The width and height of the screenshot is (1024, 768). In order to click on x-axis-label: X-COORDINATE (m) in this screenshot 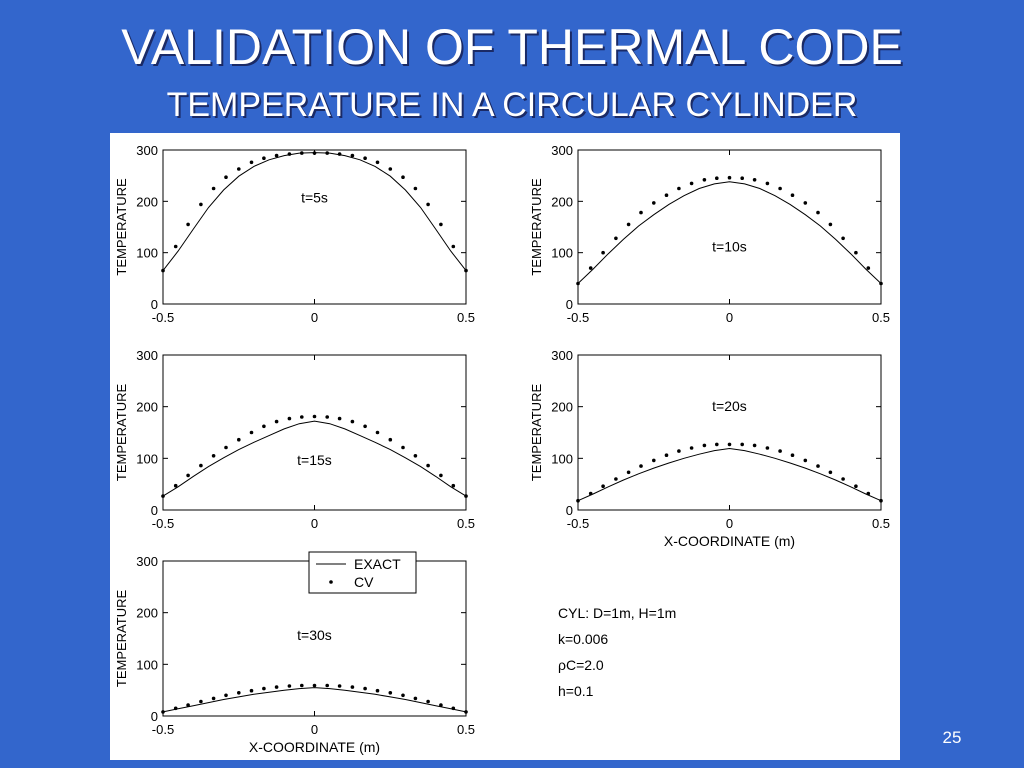, I will do `click(314, 747)`.